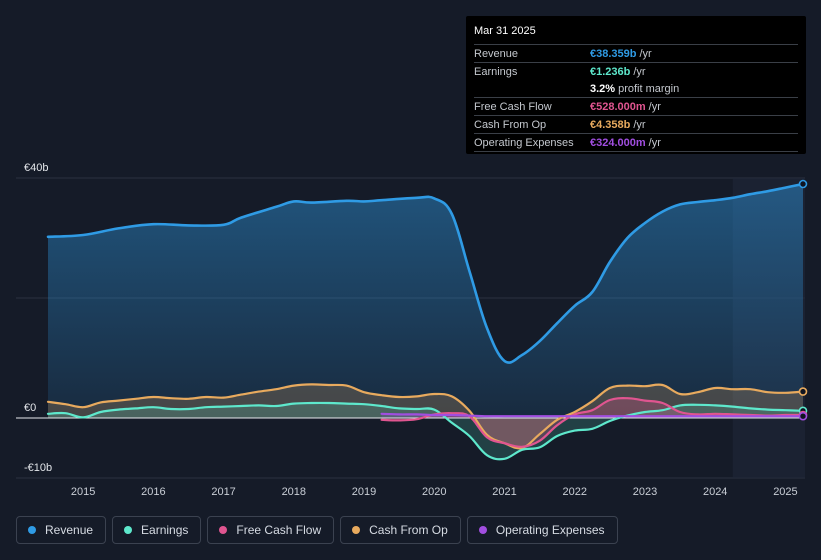 The image size is (821, 560). I want to click on legend-label: Earnings, so click(165, 530).